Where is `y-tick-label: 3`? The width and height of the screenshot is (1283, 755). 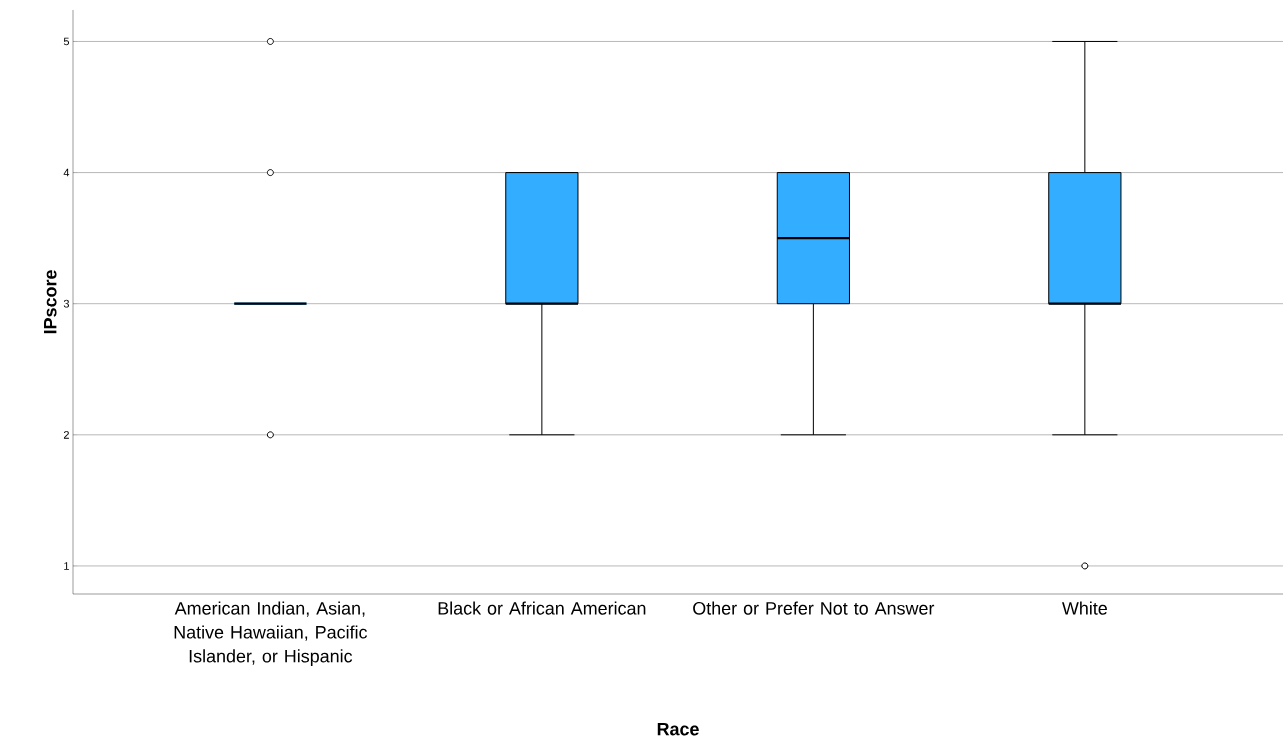 y-tick-label: 3 is located at coordinates (66, 303).